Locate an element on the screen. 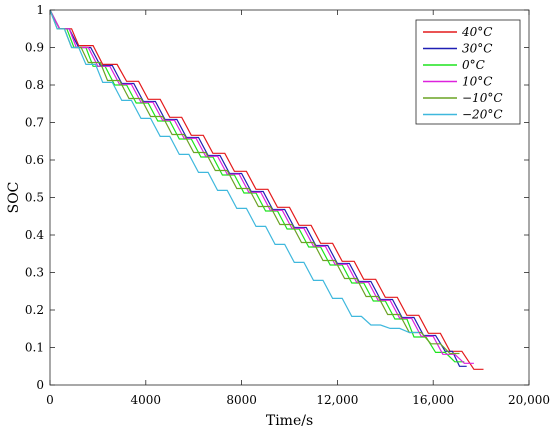 Image resolution: width=550 pixels, height=438 pixels. x-tick-label: 12,000 is located at coordinates (337, 400).